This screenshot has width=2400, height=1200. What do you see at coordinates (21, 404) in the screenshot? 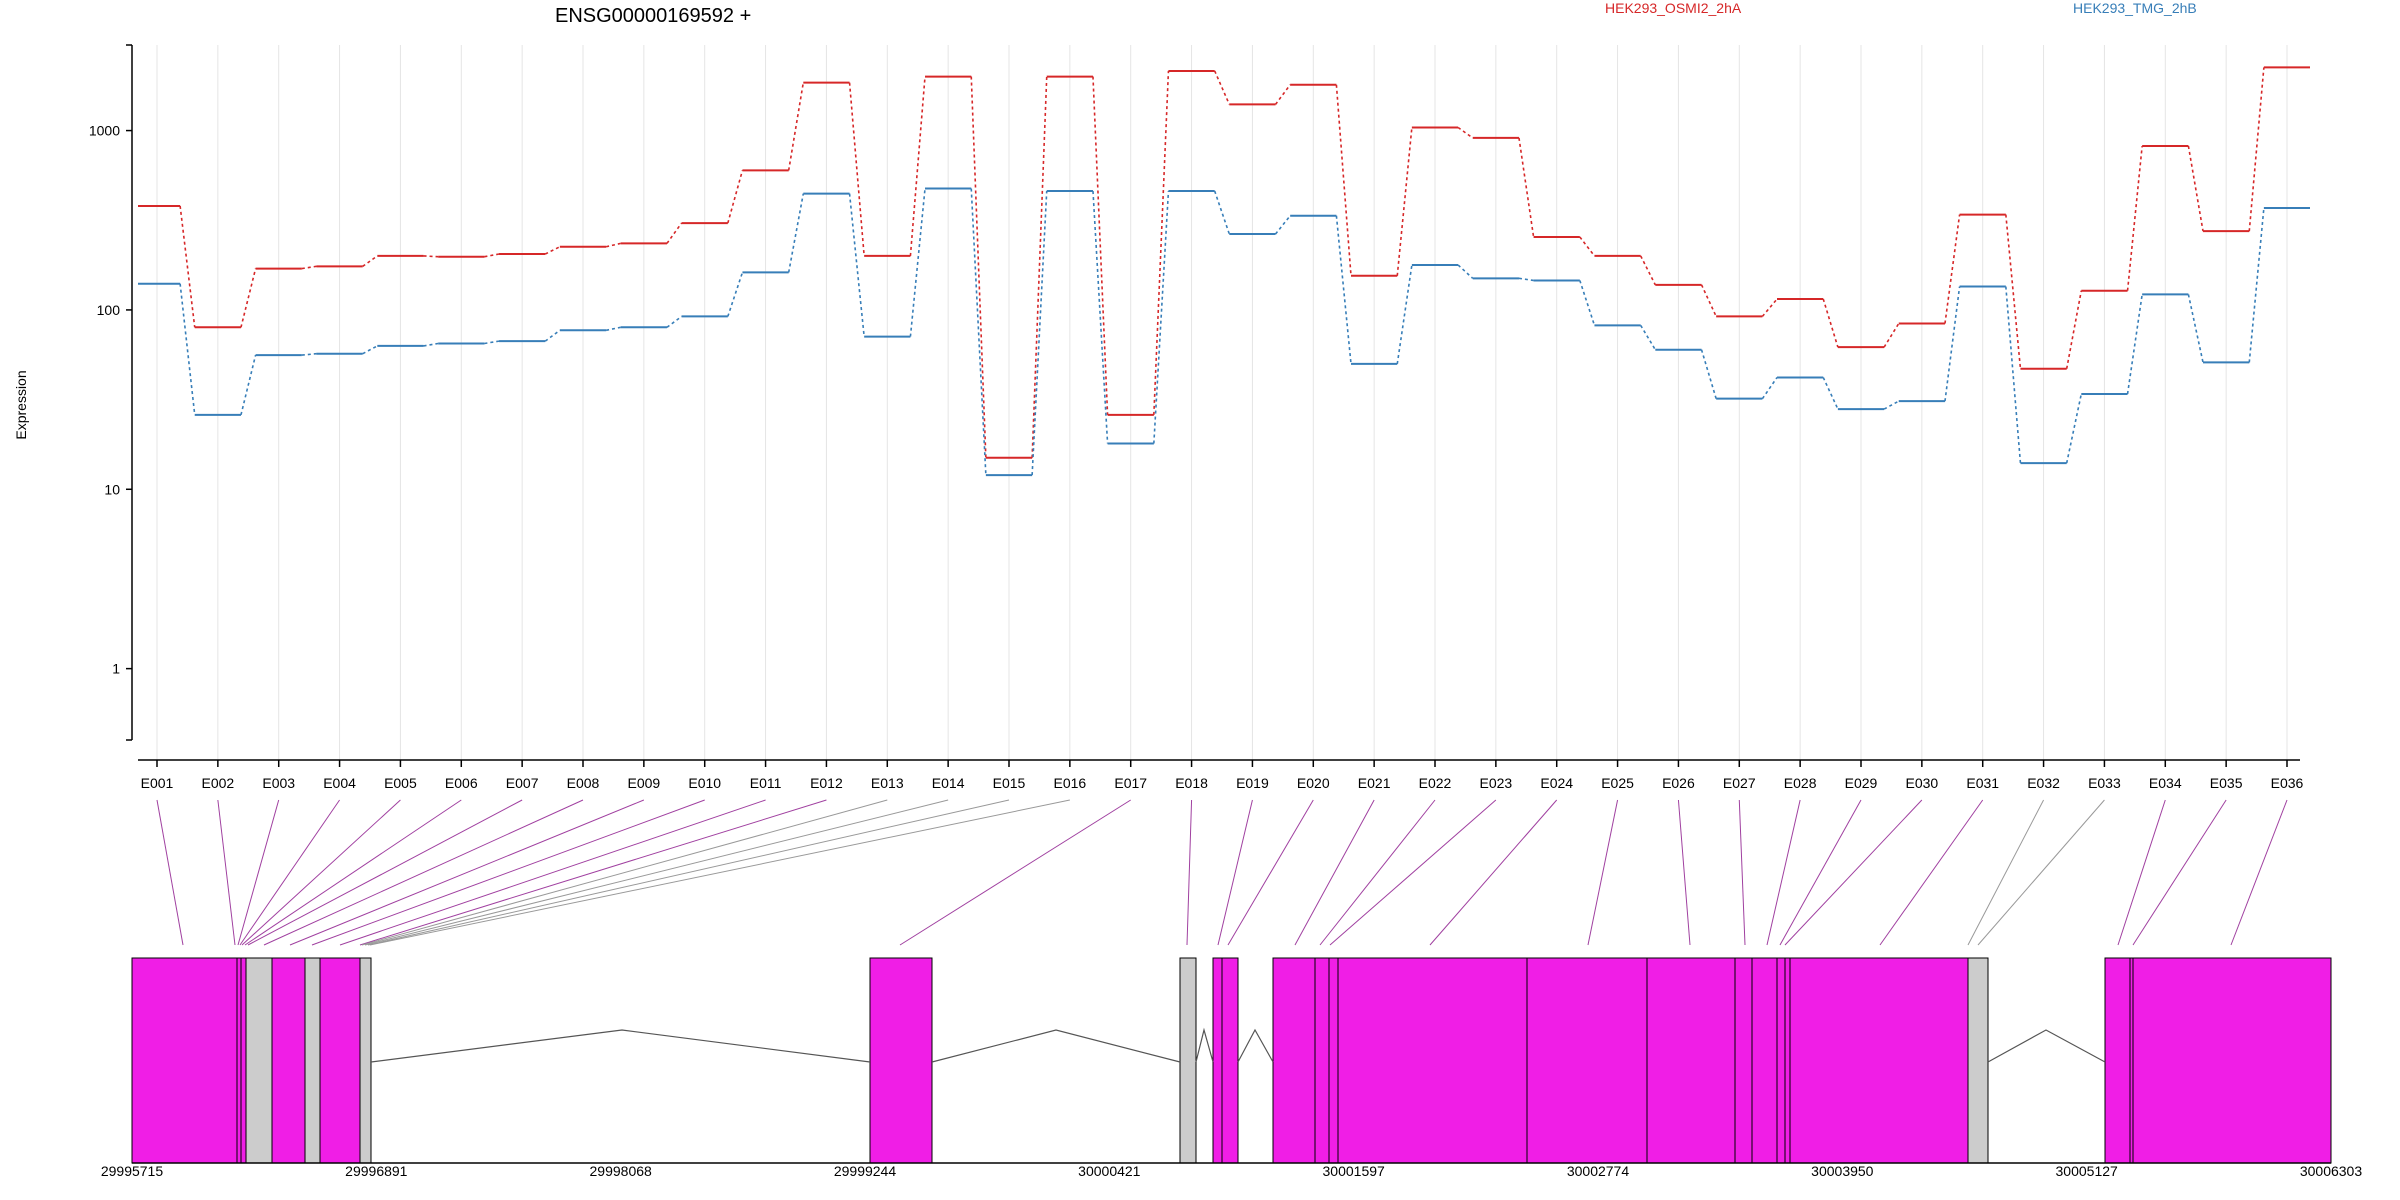
I see `y-axis-label: Expression` at bounding box center [21, 404].